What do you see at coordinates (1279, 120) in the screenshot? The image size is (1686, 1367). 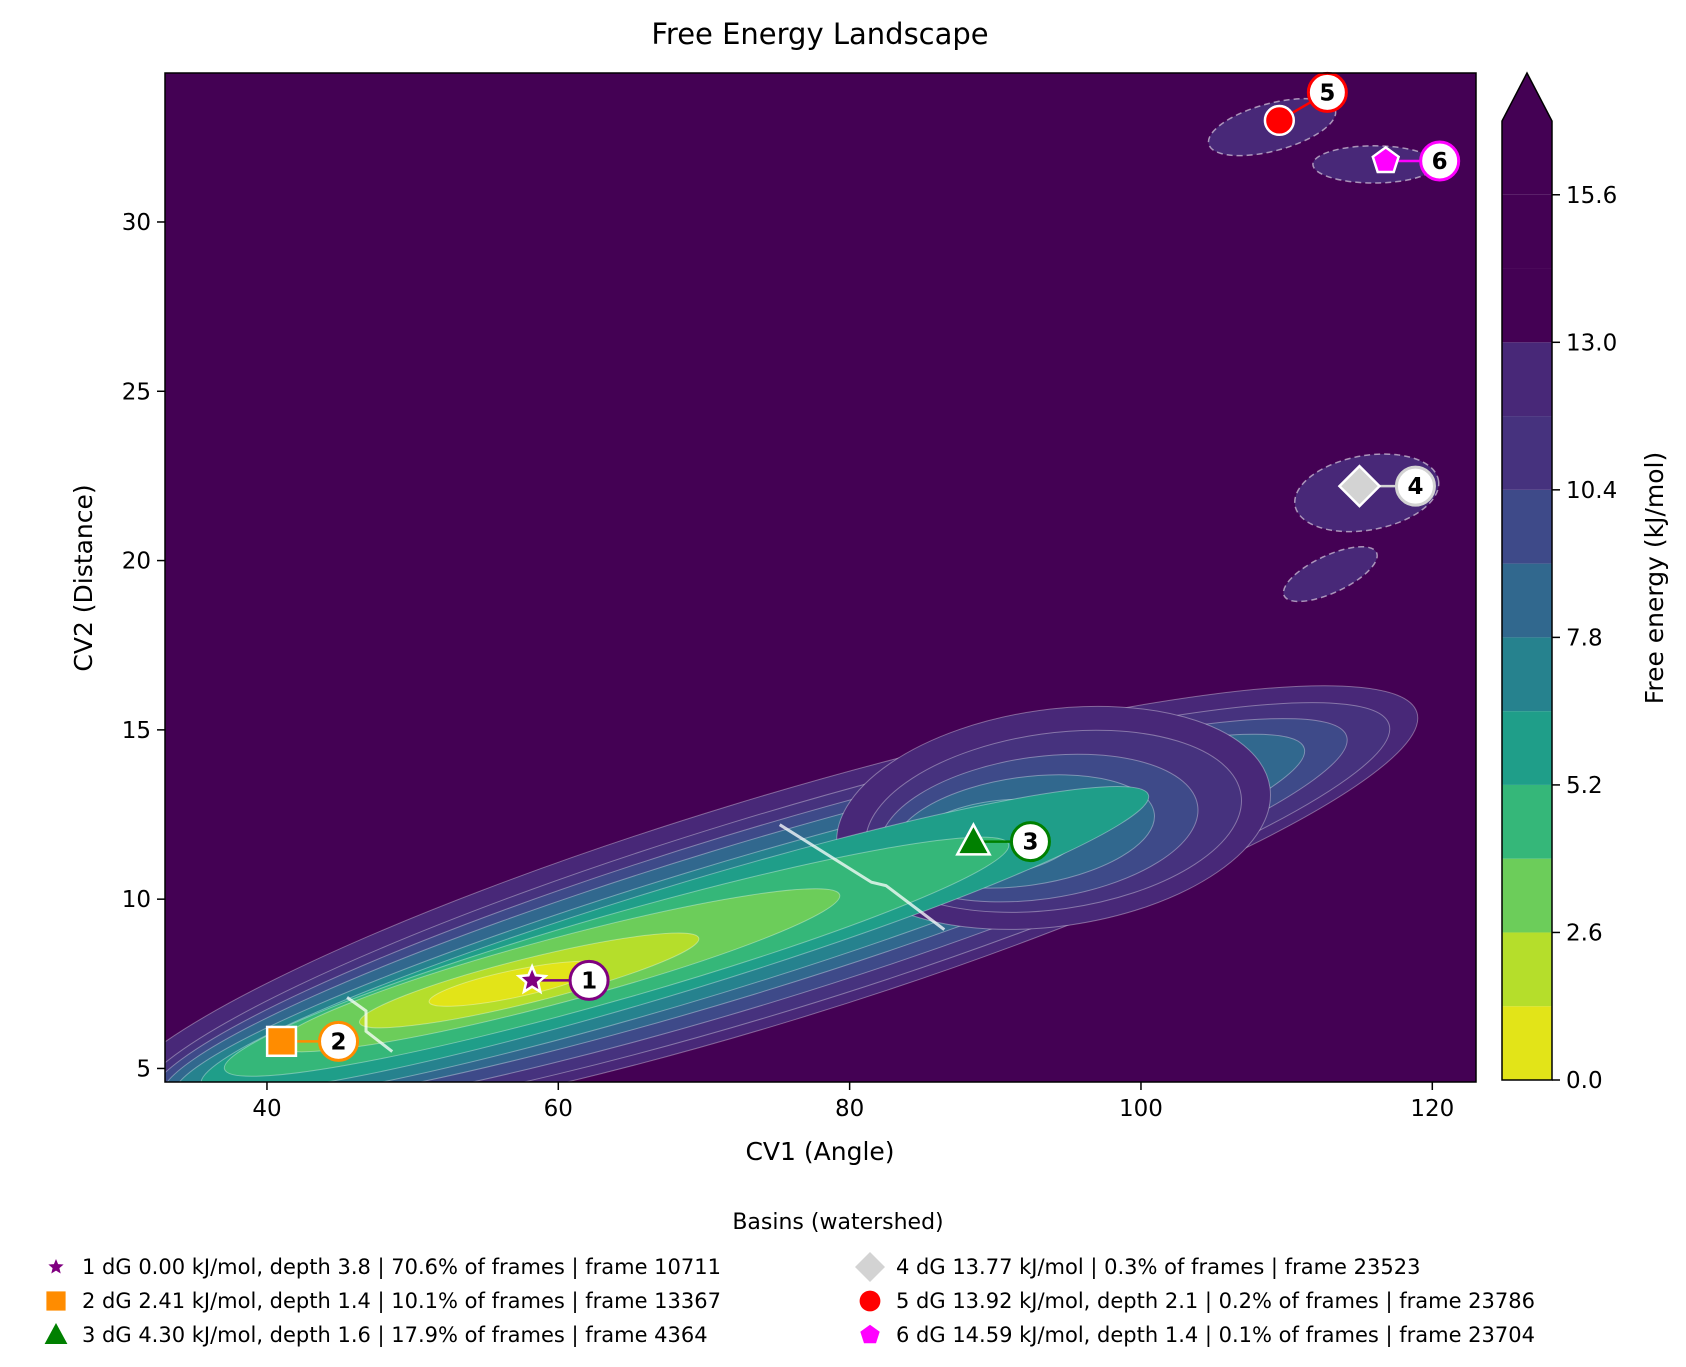 I see `basin-marker-circle` at bounding box center [1279, 120].